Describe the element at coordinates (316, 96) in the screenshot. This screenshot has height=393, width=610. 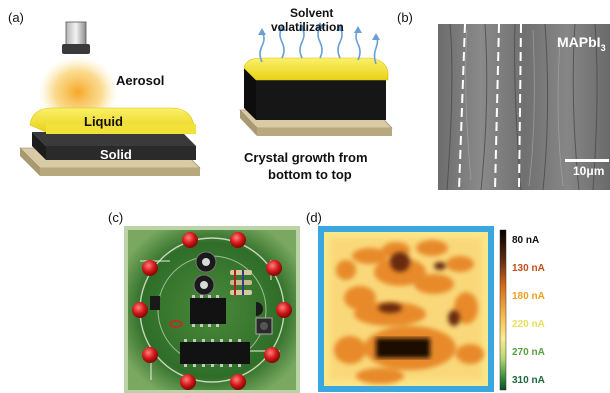
I see `right-stack` at that location.